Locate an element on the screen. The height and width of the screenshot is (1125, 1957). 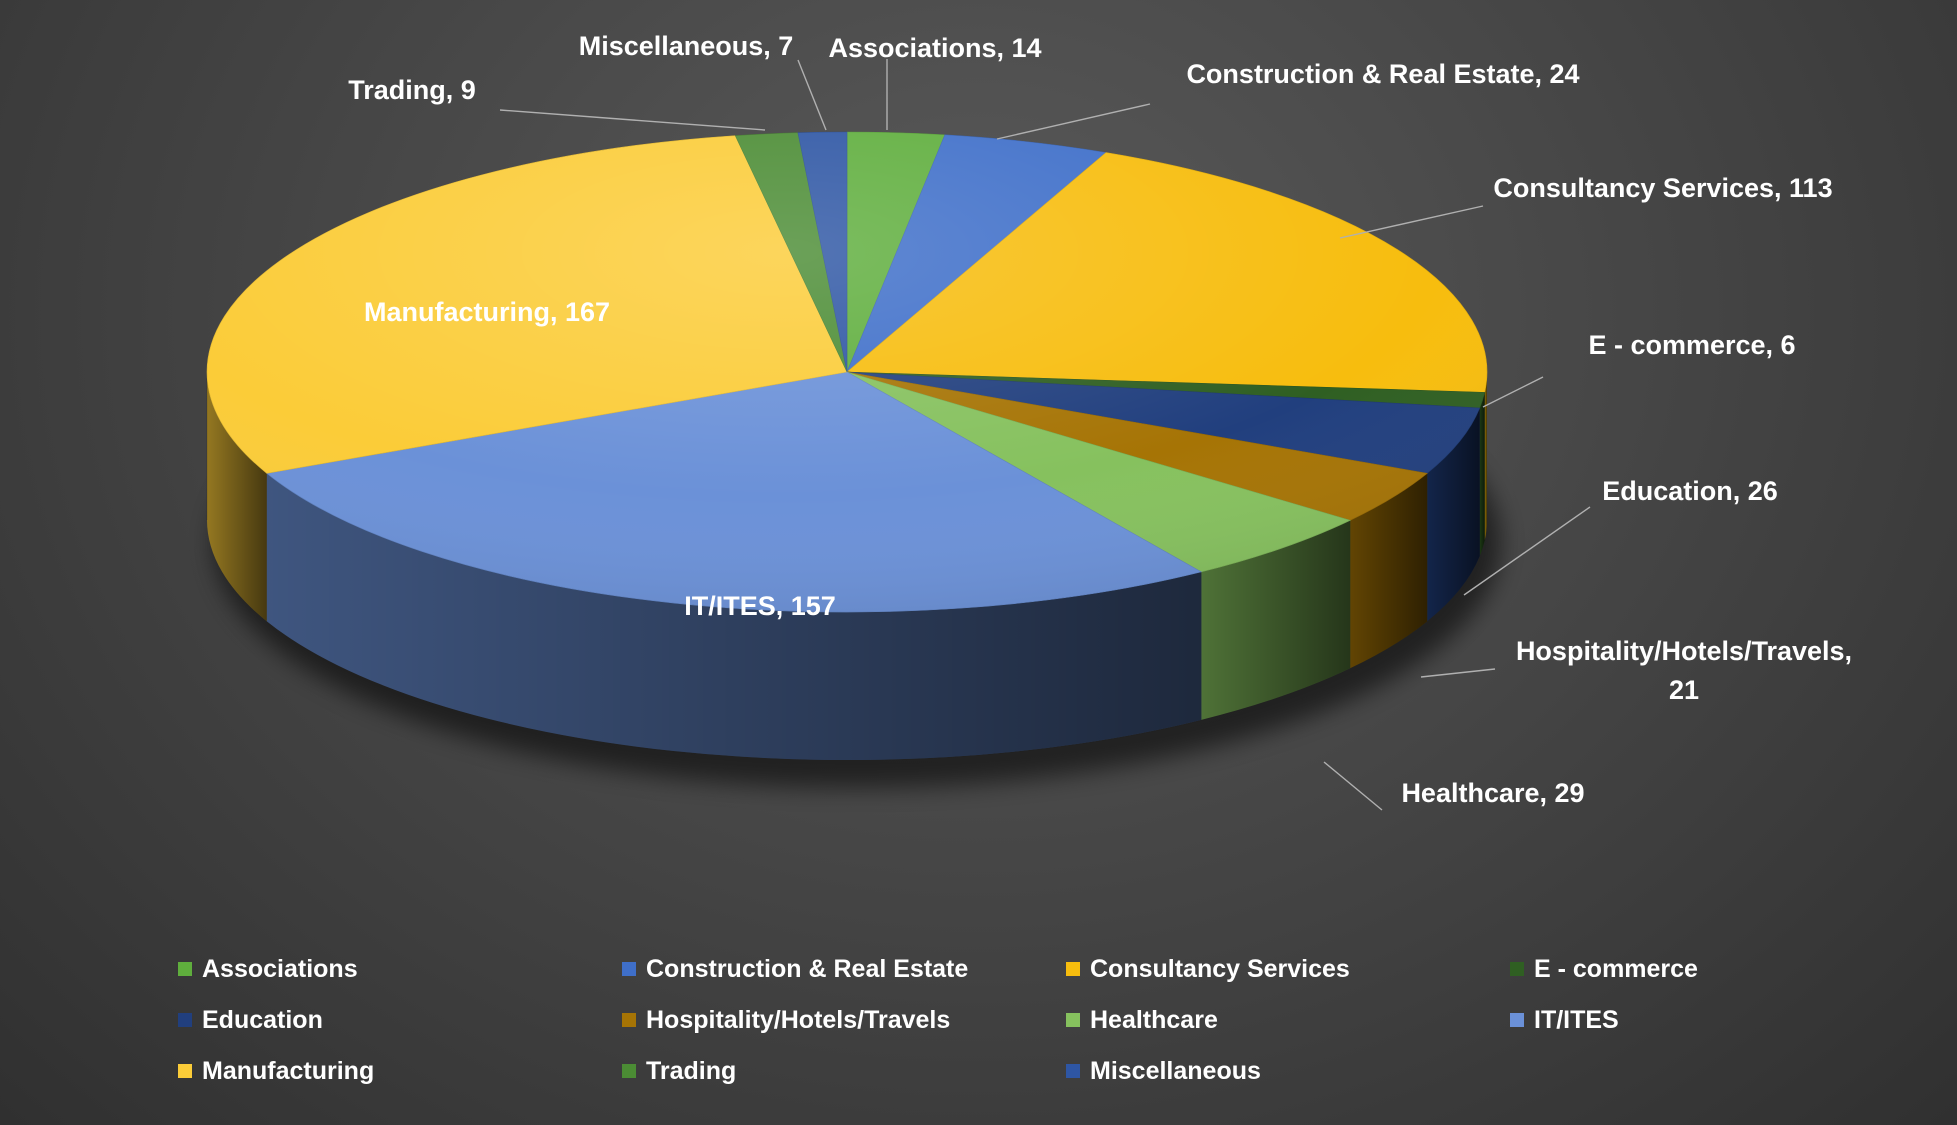
legend-item-education: Education is located at coordinates (400, 1020).